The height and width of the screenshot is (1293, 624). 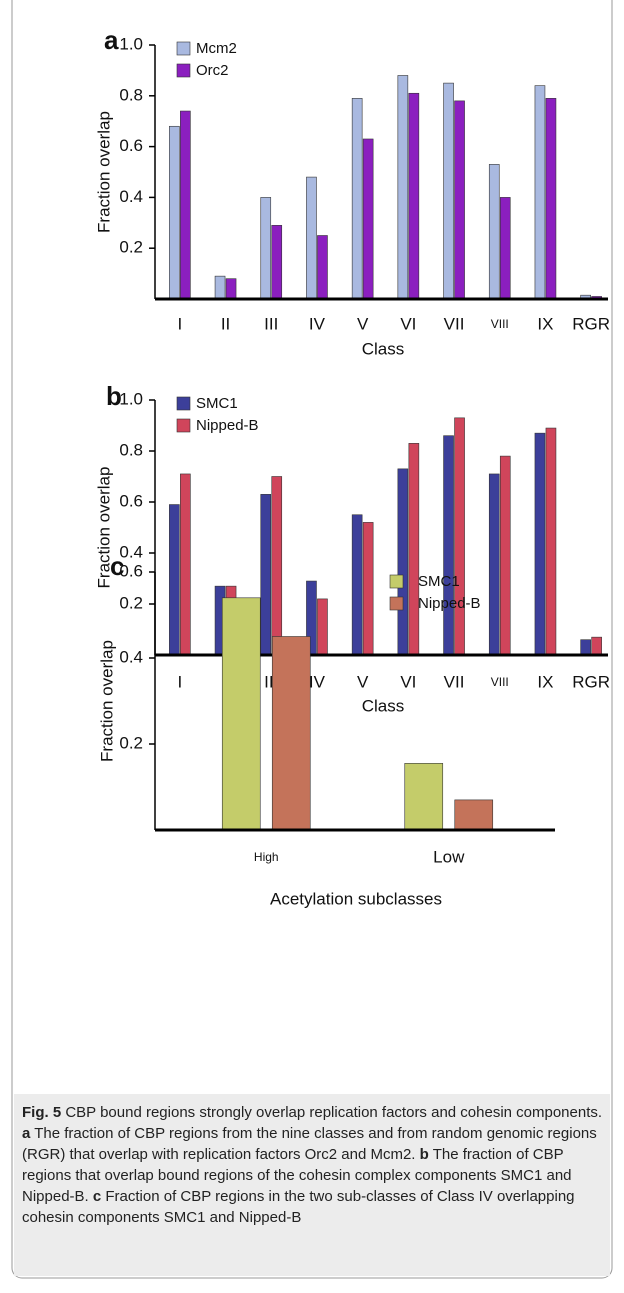 I want to click on caption-background, so click(x=312, y=1185).